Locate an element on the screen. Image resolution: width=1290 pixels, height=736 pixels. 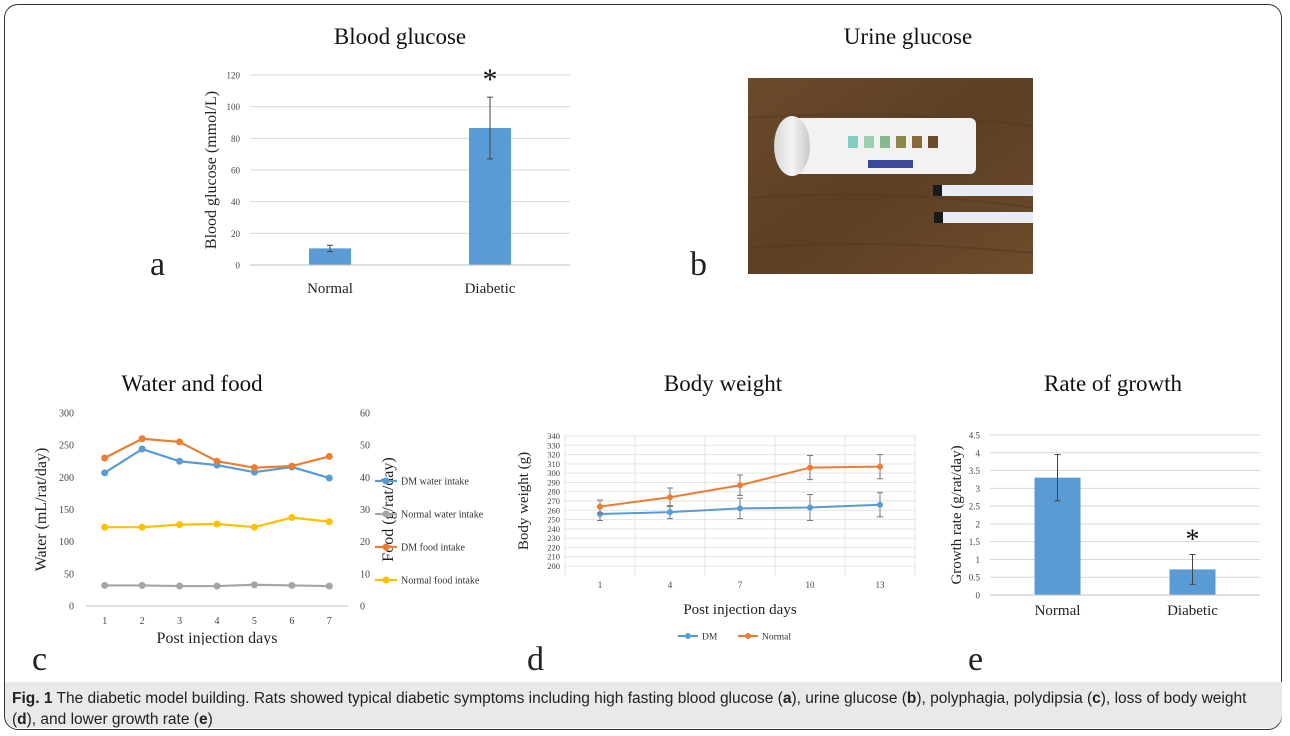
caption-segment: b is located at coordinates (911, 698).